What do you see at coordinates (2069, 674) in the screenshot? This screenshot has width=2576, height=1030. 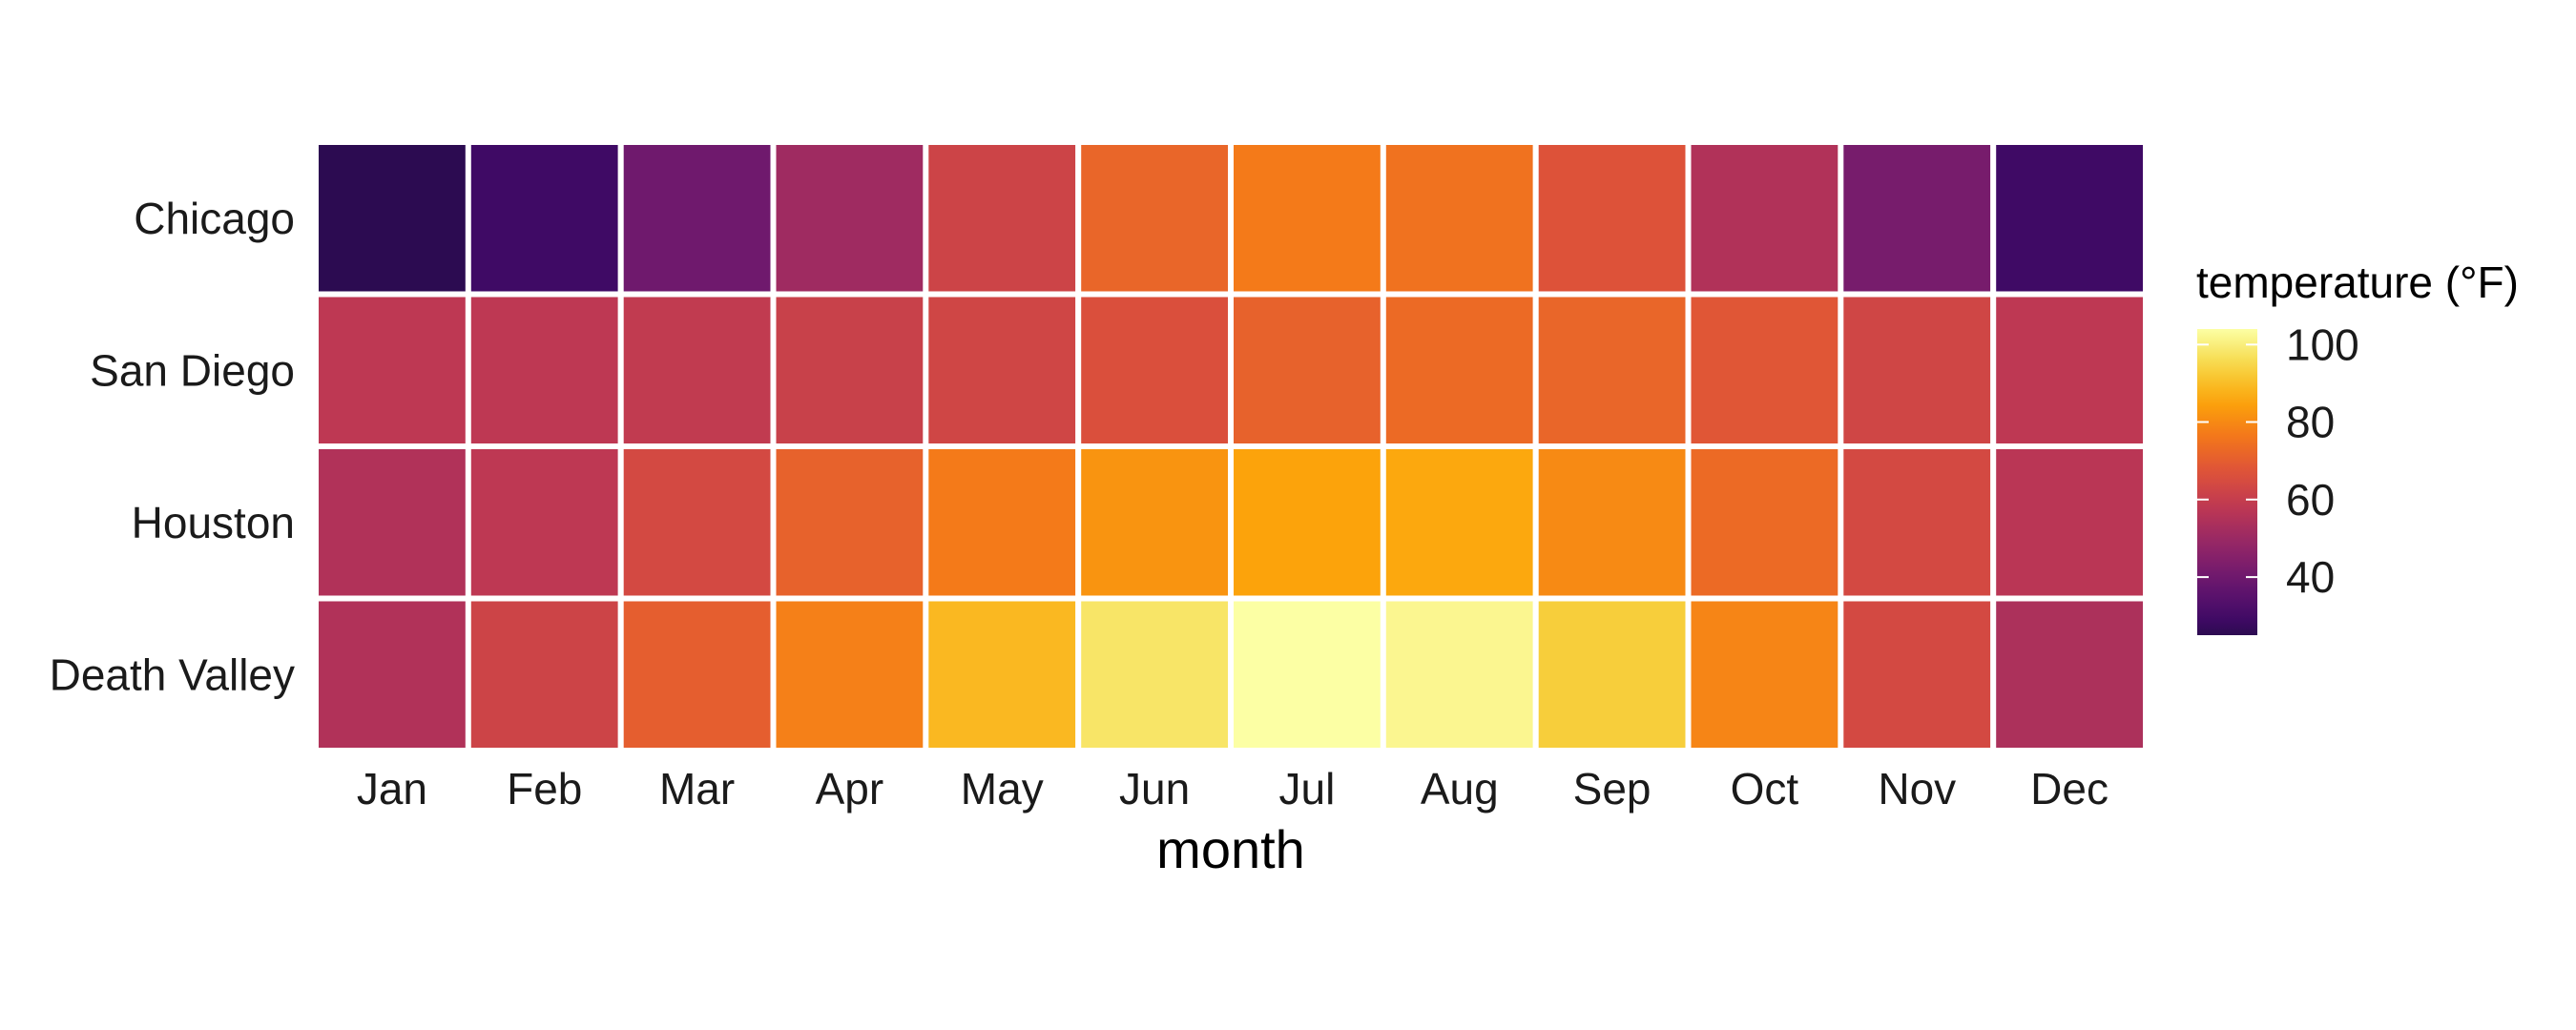 I see `heatmap-cell-death-valley-dec` at bounding box center [2069, 674].